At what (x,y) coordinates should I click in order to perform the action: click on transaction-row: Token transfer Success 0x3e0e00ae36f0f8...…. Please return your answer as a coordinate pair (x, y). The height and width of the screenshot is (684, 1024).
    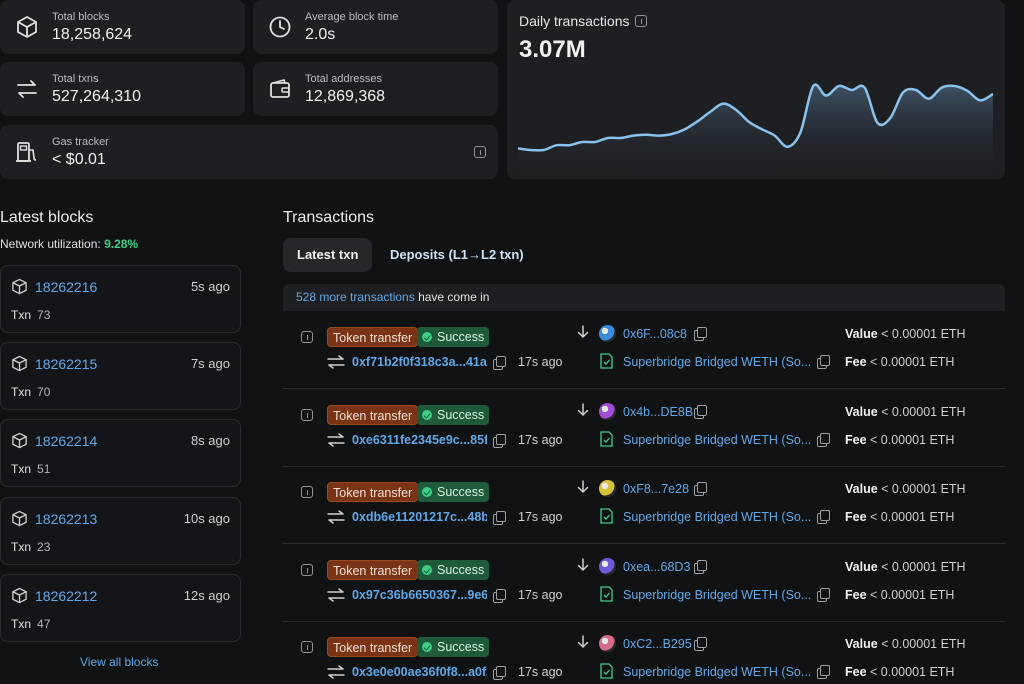
    Looking at the image, I should click on (644, 652).